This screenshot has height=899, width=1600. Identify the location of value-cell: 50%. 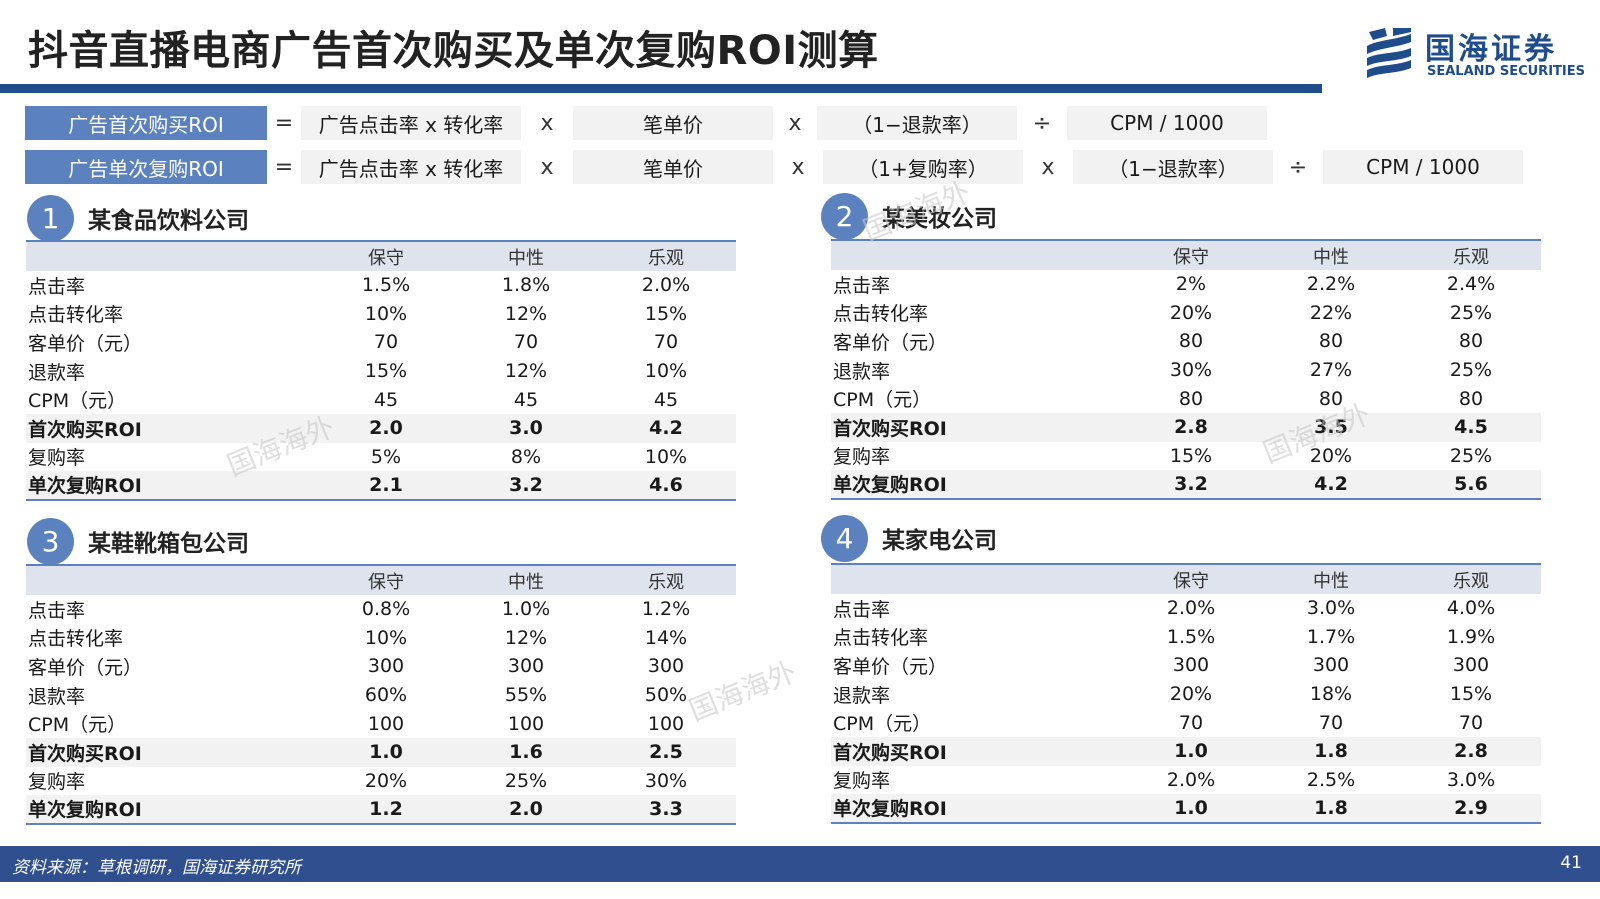
(666, 695).